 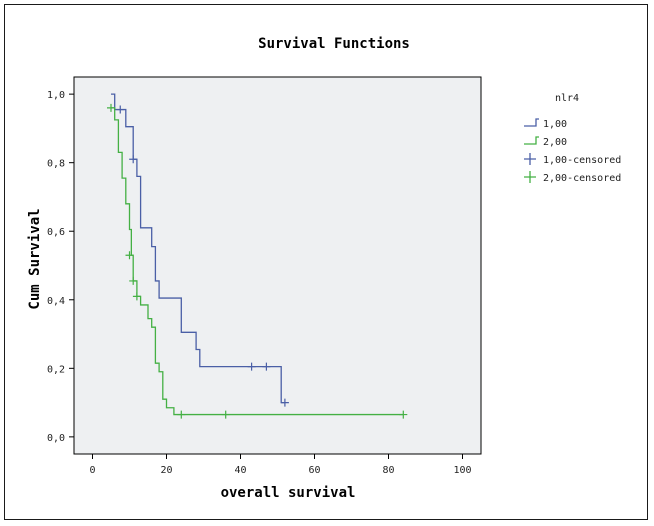 I want to click on x-tick-label: 80, so click(x=388, y=470).